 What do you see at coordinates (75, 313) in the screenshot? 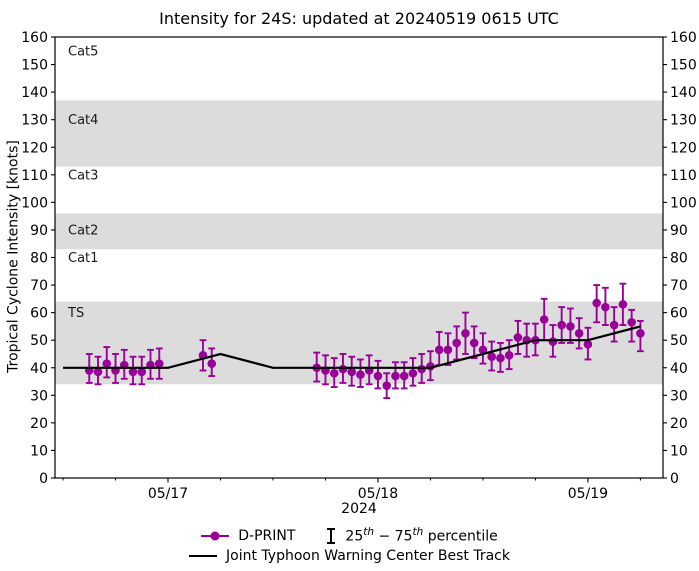
I see `band-label-TS: TS` at bounding box center [75, 313].